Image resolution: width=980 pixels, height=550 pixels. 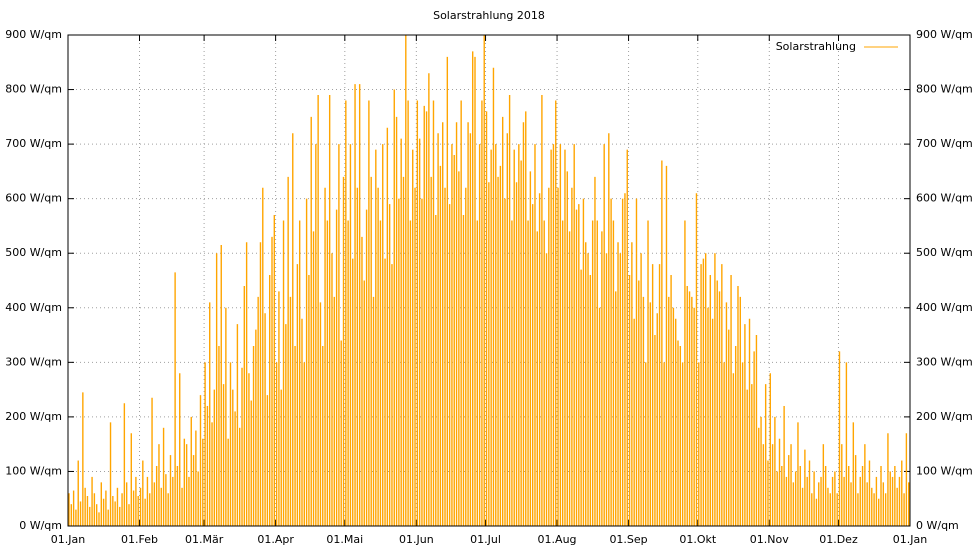 I want to click on y2-tick-label: 800 W/qm, so click(x=944, y=89).